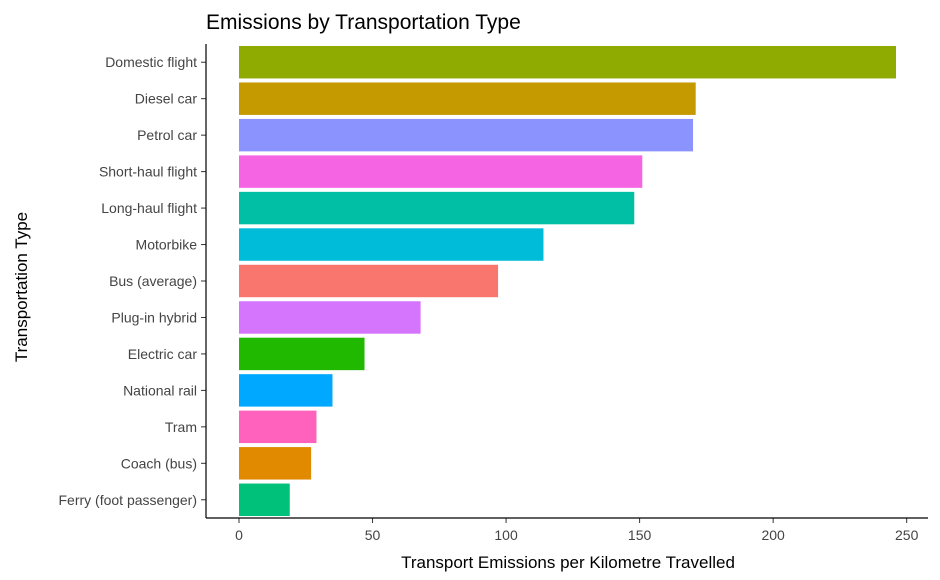 The image size is (940, 580). Describe the element at coordinates (363, 22) in the screenshot. I see `chart-title: Emissions by Transportation Type` at that location.